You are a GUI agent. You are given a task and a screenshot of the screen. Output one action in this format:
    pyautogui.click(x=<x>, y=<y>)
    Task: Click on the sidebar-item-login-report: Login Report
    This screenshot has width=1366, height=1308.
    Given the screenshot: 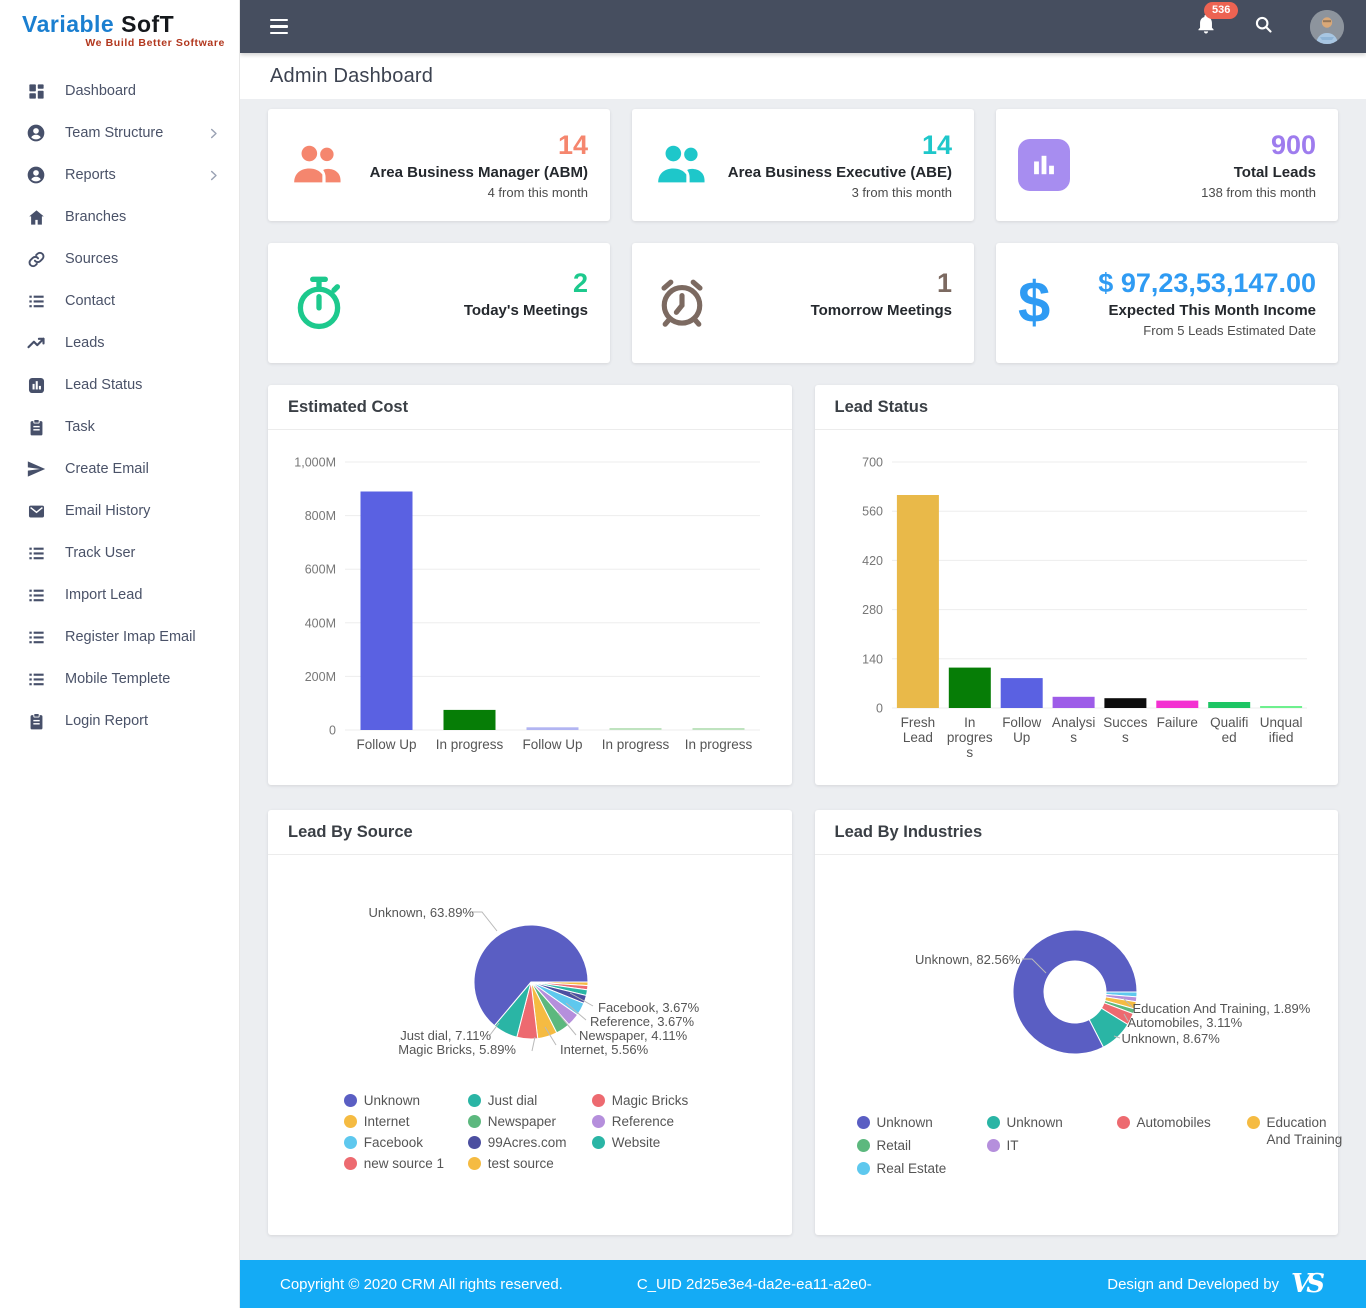 What is the action you would take?
    pyautogui.click(x=119, y=721)
    